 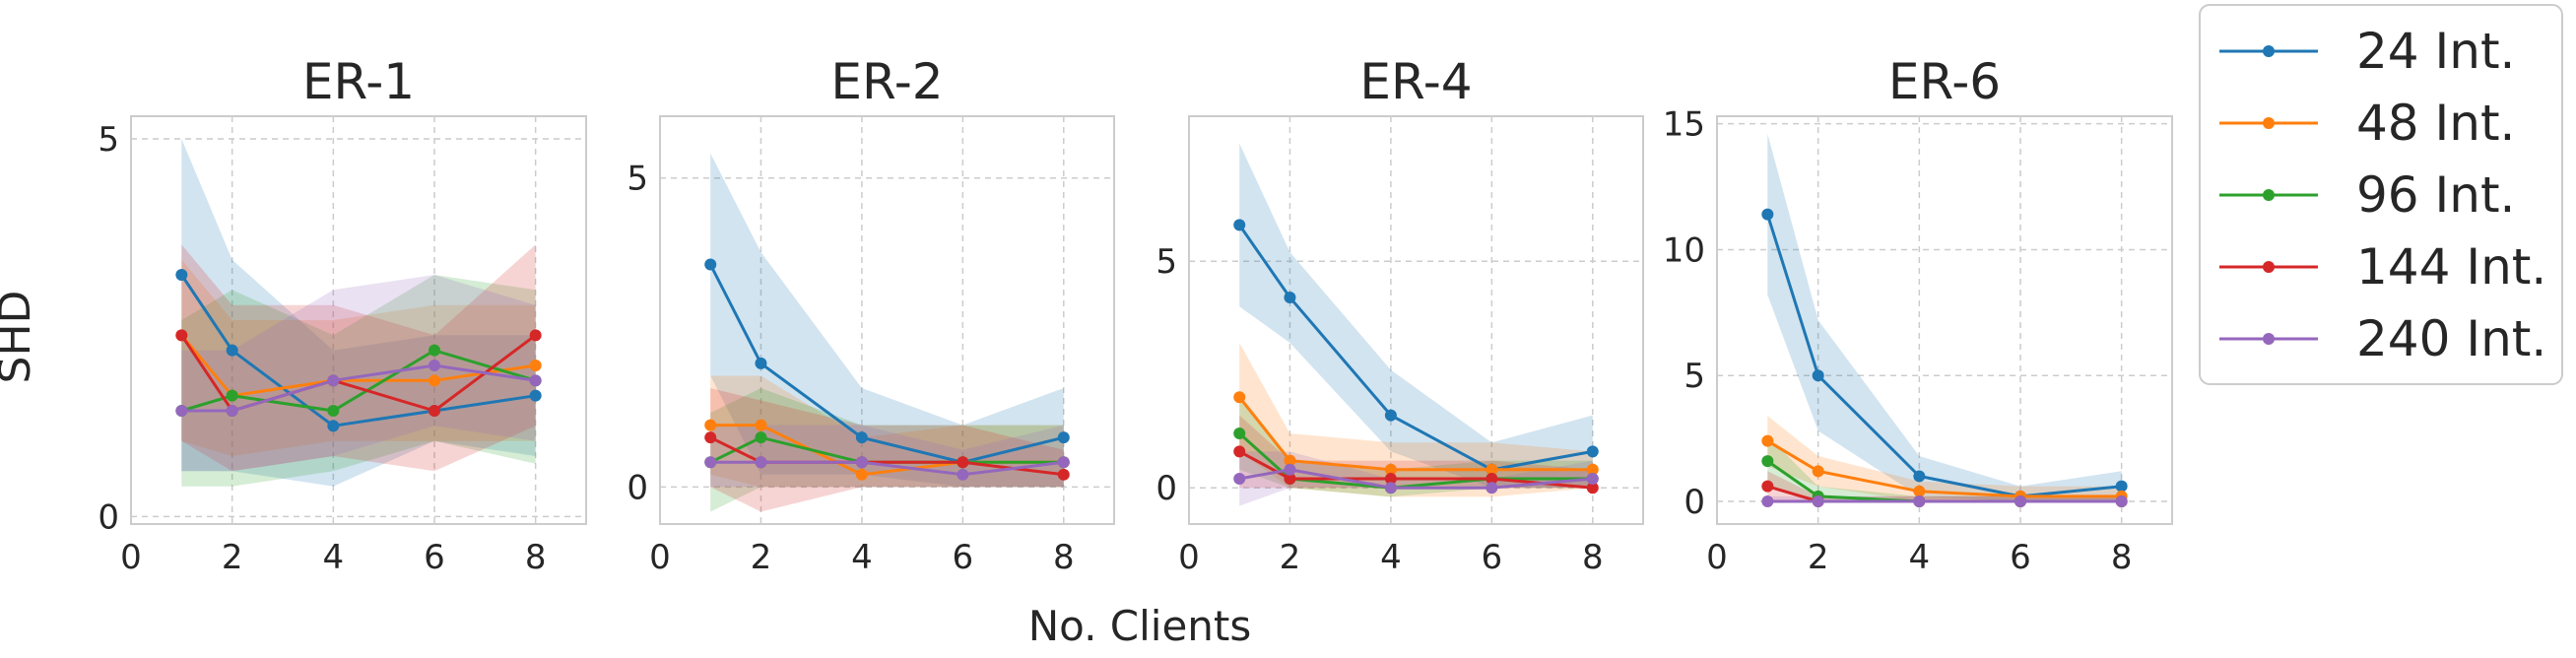 What do you see at coordinates (1945, 81) in the screenshot?
I see `subplot-title: ER-6` at bounding box center [1945, 81].